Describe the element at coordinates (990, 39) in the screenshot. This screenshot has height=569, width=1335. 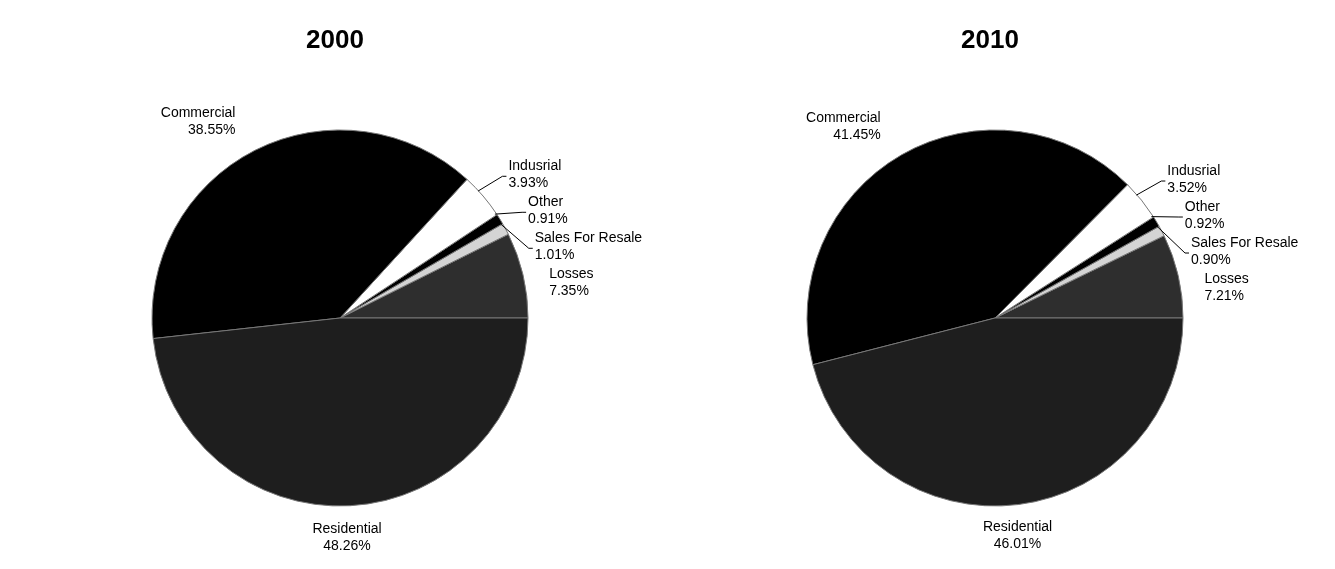
I see `chart-title: 2010` at that location.